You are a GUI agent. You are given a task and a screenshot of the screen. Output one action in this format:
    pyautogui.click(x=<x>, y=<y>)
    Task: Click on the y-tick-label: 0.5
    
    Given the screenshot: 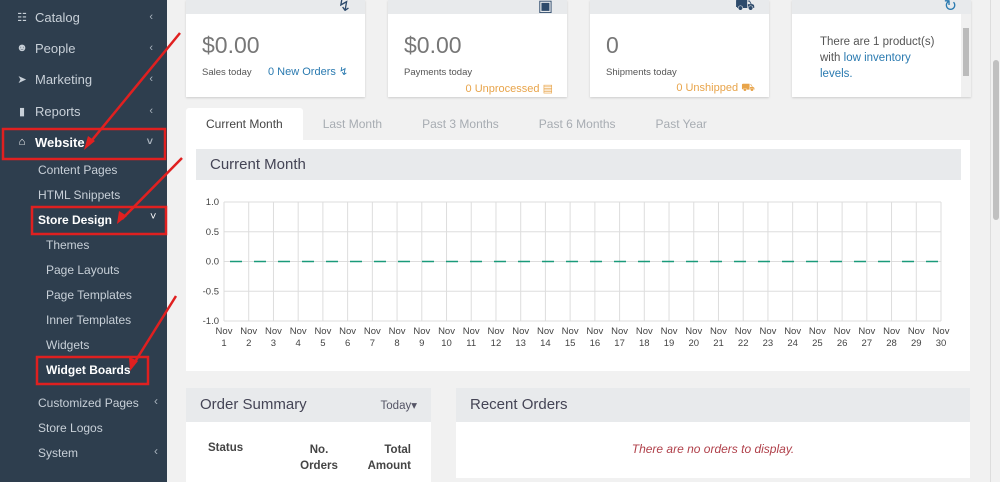 What is the action you would take?
    pyautogui.click(x=212, y=232)
    